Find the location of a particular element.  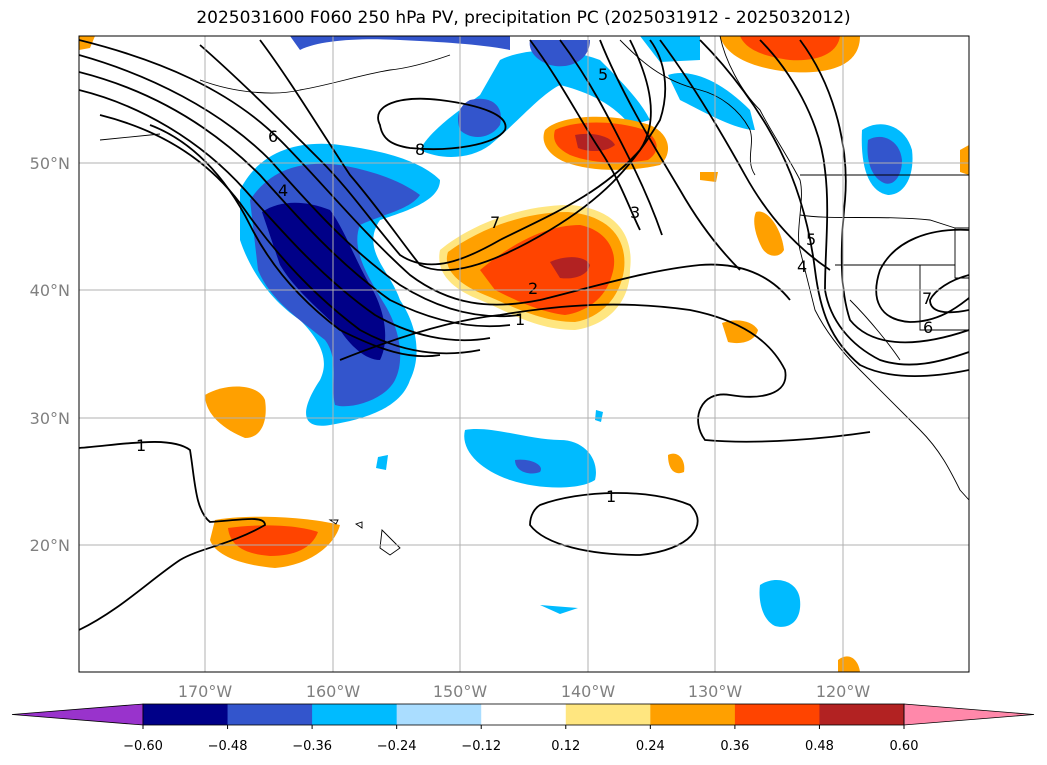

contour-label-4: 4 is located at coordinates (283, 190).